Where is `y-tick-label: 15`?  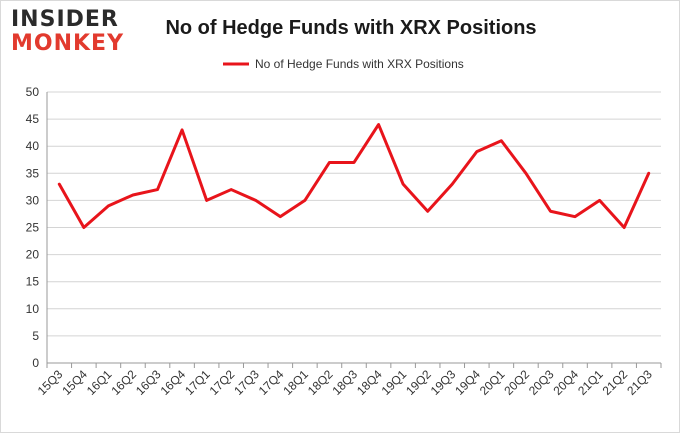 y-tick-label: 15 is located at coordinates (33, 282).